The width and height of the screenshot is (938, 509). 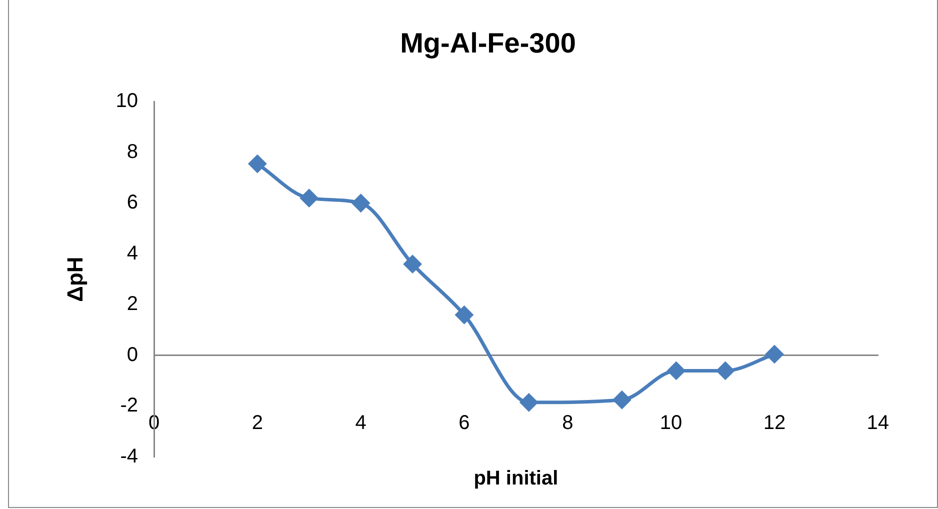 What do you see at coordinates (75, 279) in the screenshot?
I see `y-axis-title: ΔpH` at bounding box center [75, 279].